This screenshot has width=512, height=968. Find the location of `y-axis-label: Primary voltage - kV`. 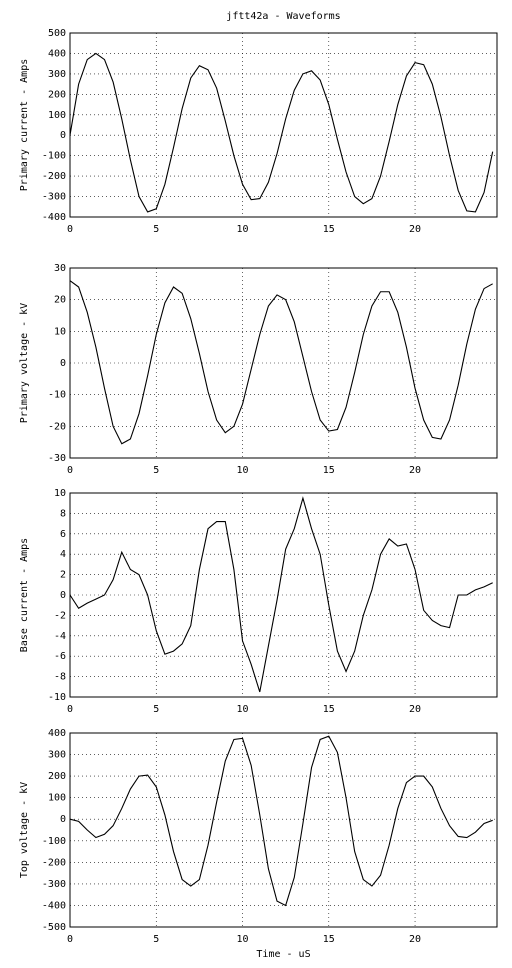

y-axis-label: Primary voltage - kV is located at coordinates (24, 363).